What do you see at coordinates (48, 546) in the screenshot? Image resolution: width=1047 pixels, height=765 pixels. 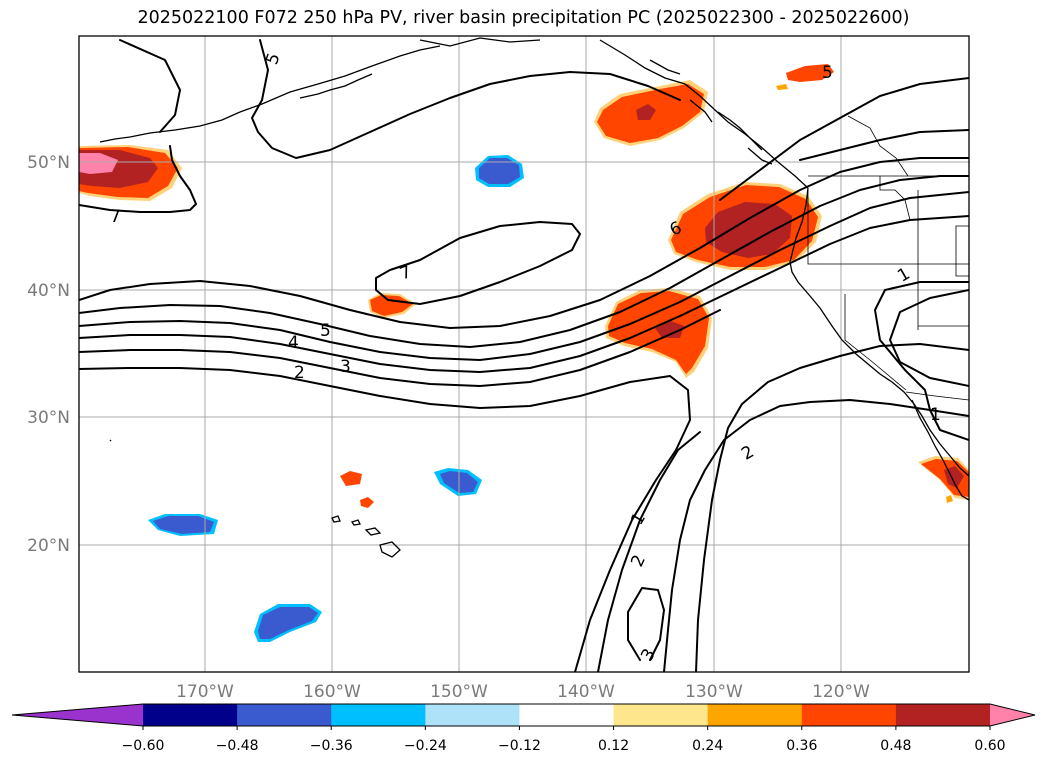 I see `lat-tick-label: 20°N` at bounding box center [48, 546].